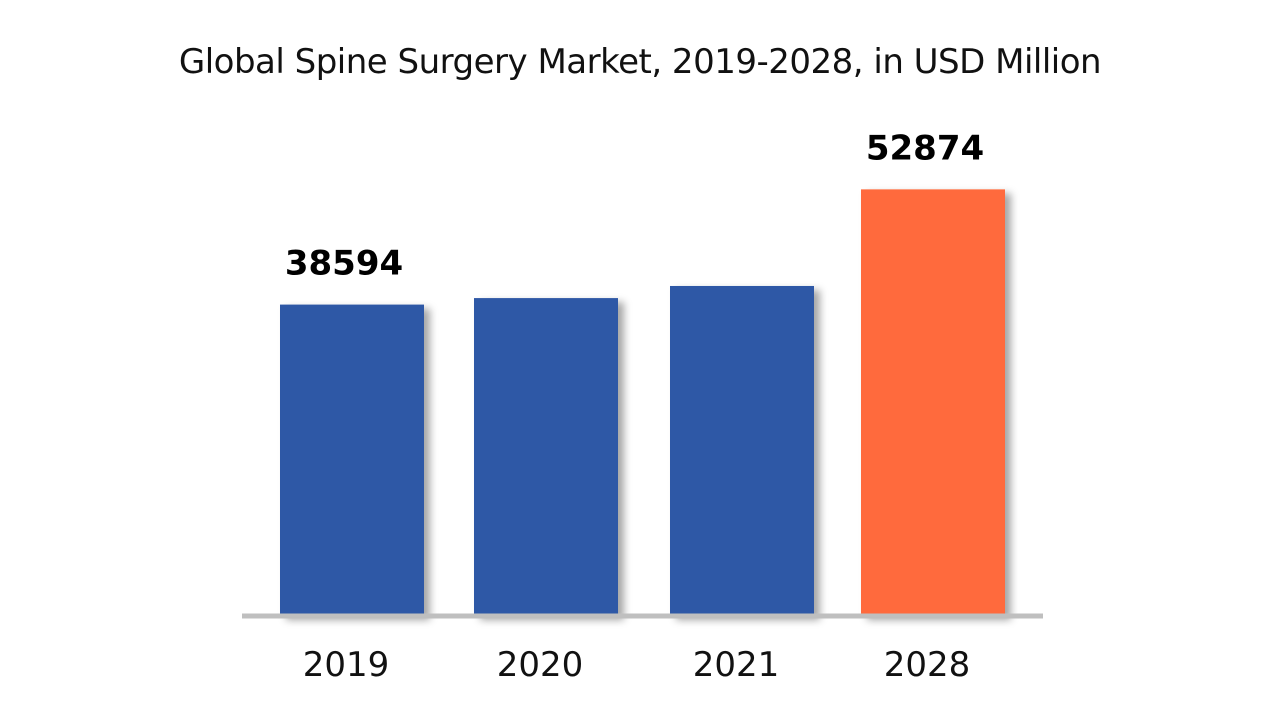 The width and height of the screenshot is (1280, 720). Describe the element at coordinates (736, 665) in the screenshot. I see `x-tick-label-2021: 2021` at that location.